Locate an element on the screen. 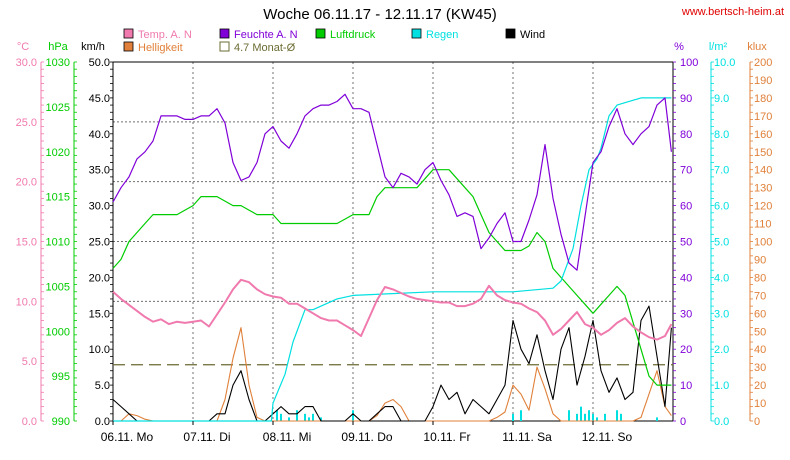  axis-tick-label: 170 is located at coordinates (763, 117).